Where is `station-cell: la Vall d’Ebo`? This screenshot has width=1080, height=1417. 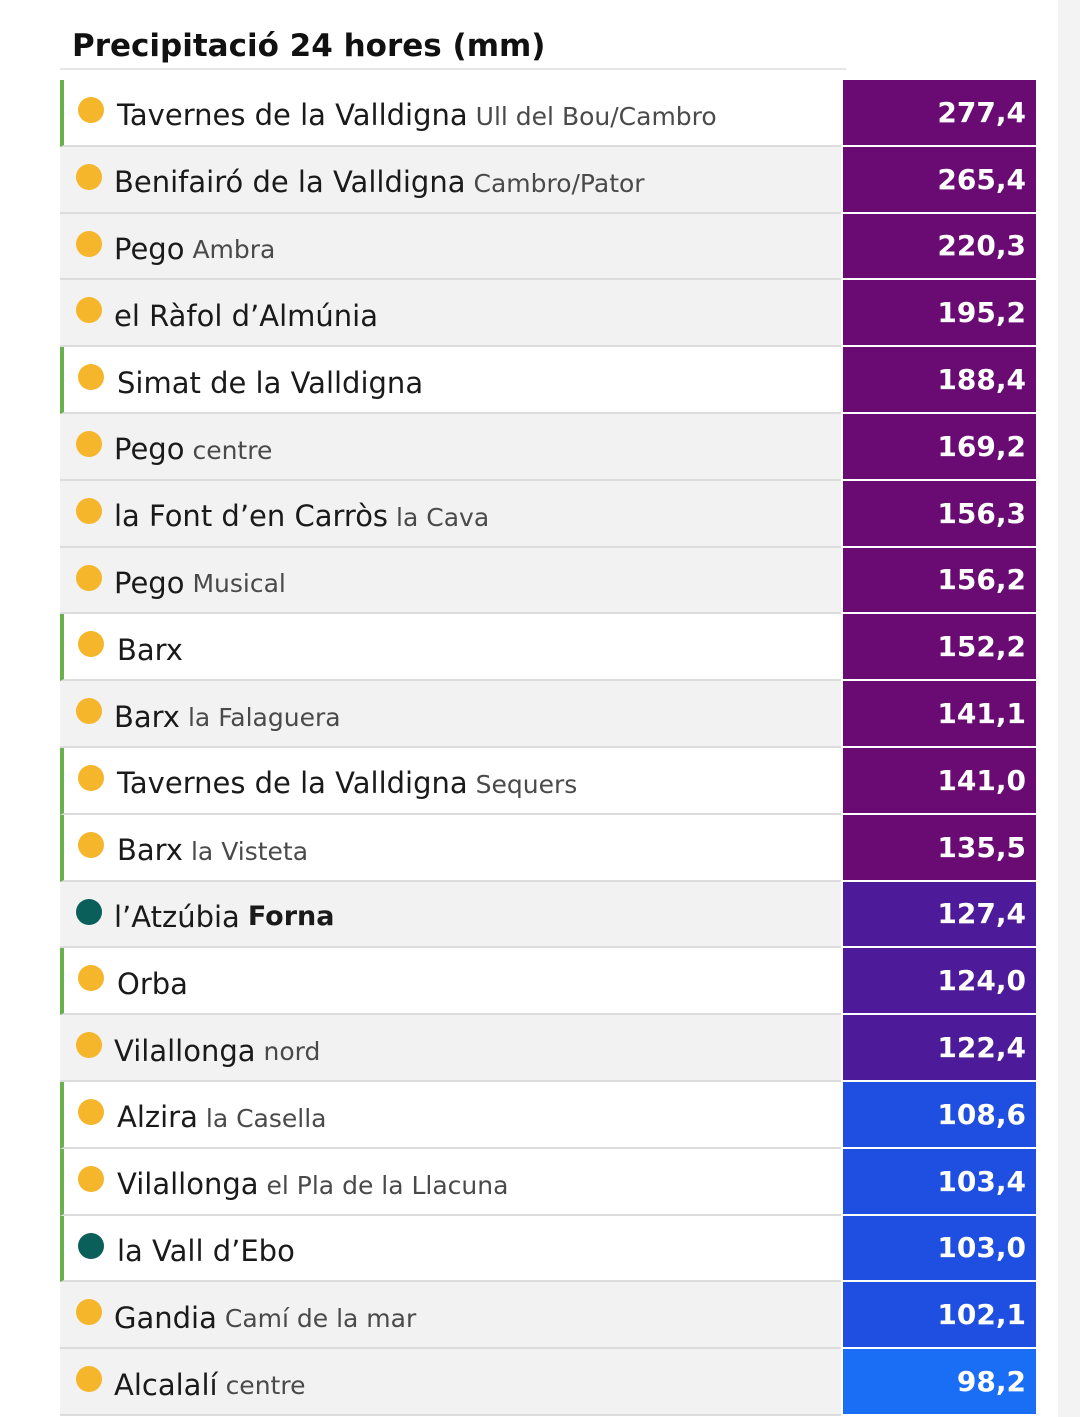 station-cell: la Vall d’Ebo is located at coordinates (450, 1249).